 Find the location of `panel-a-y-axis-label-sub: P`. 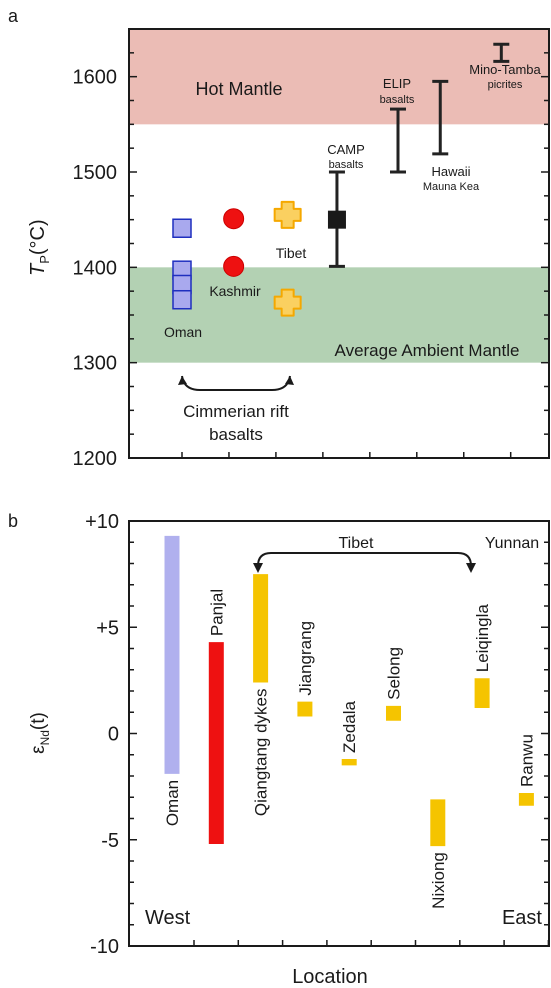

panel-a-y-axis-label-sub: P is located at coordinates (44, 259).